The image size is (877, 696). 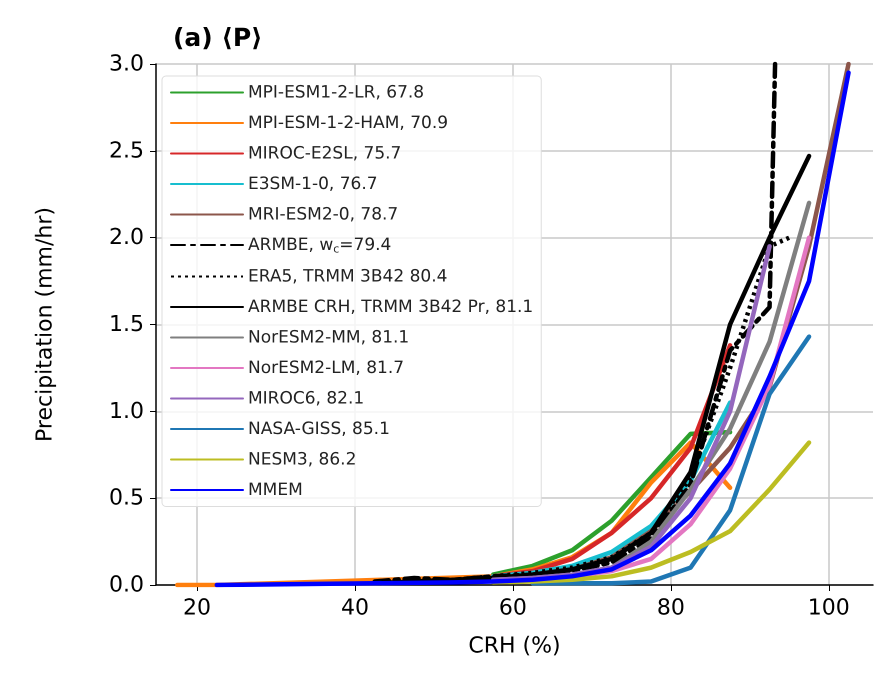 What do you see at coordinates (354, 608) in the screenshot?
I see `x-tick-label: 40` at bounding box center [354, 608].